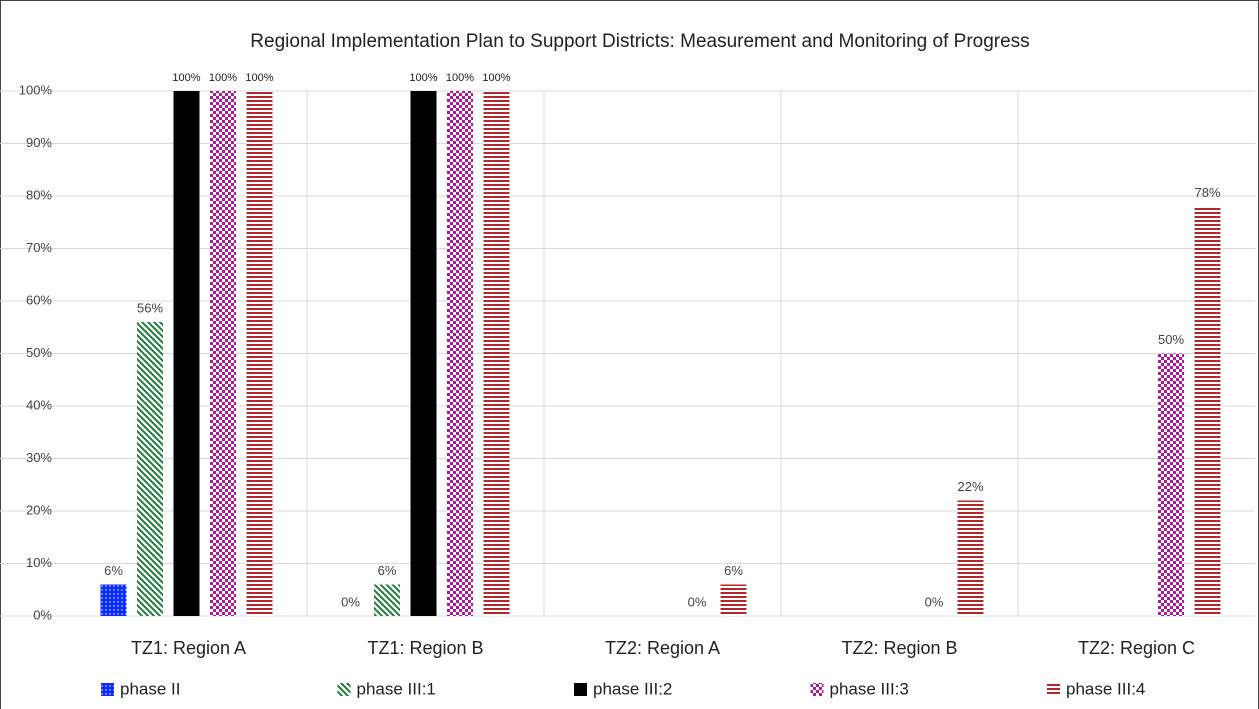 The image size is (1259, 709). Describe the element at coordinates (39, 509) in the screenshot. I see `y-tick-label: 20%` at that location.